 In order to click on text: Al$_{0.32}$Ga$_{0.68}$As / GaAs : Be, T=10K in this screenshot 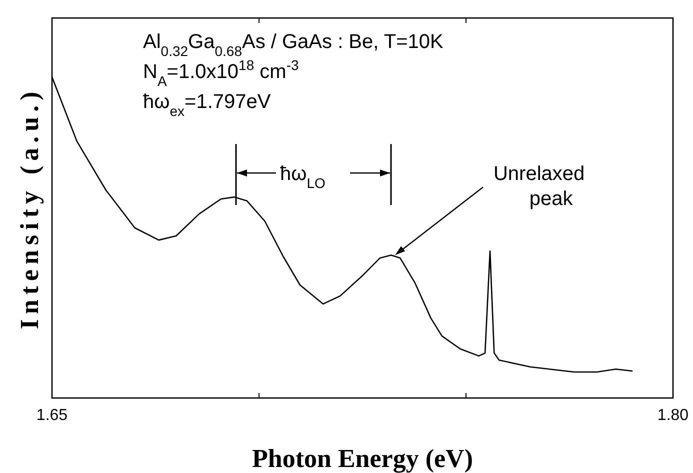, I will do `click(293, 45)`.